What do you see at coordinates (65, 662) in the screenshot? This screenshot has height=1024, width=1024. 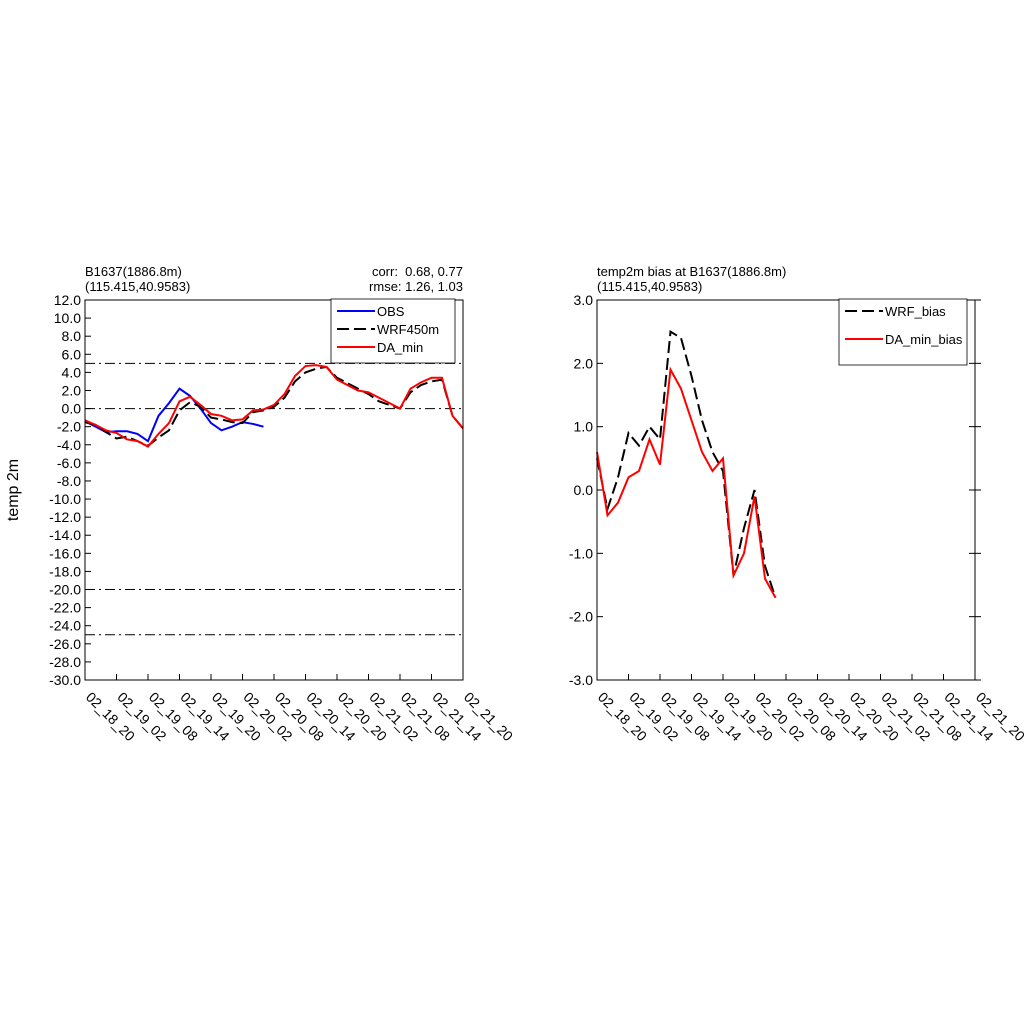 I see `y-tick-label: -28.0` at bounding box center [65, 662].